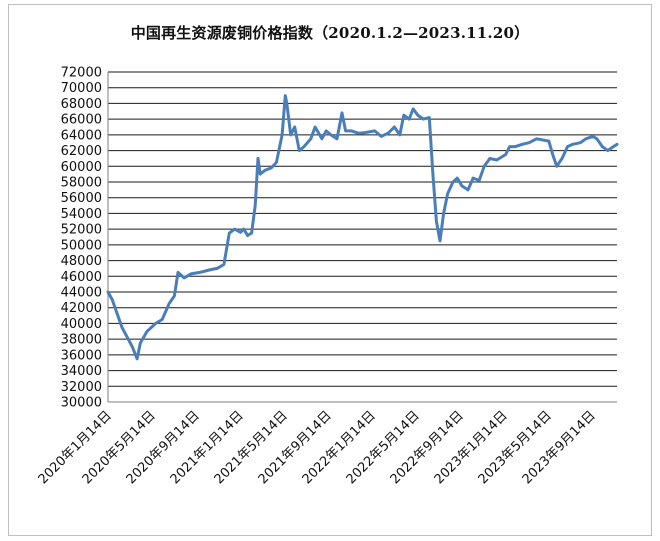  Describe the element at coordinates (81, 135) in the screenshot. I see `y-tick-label: 64000` at that location.